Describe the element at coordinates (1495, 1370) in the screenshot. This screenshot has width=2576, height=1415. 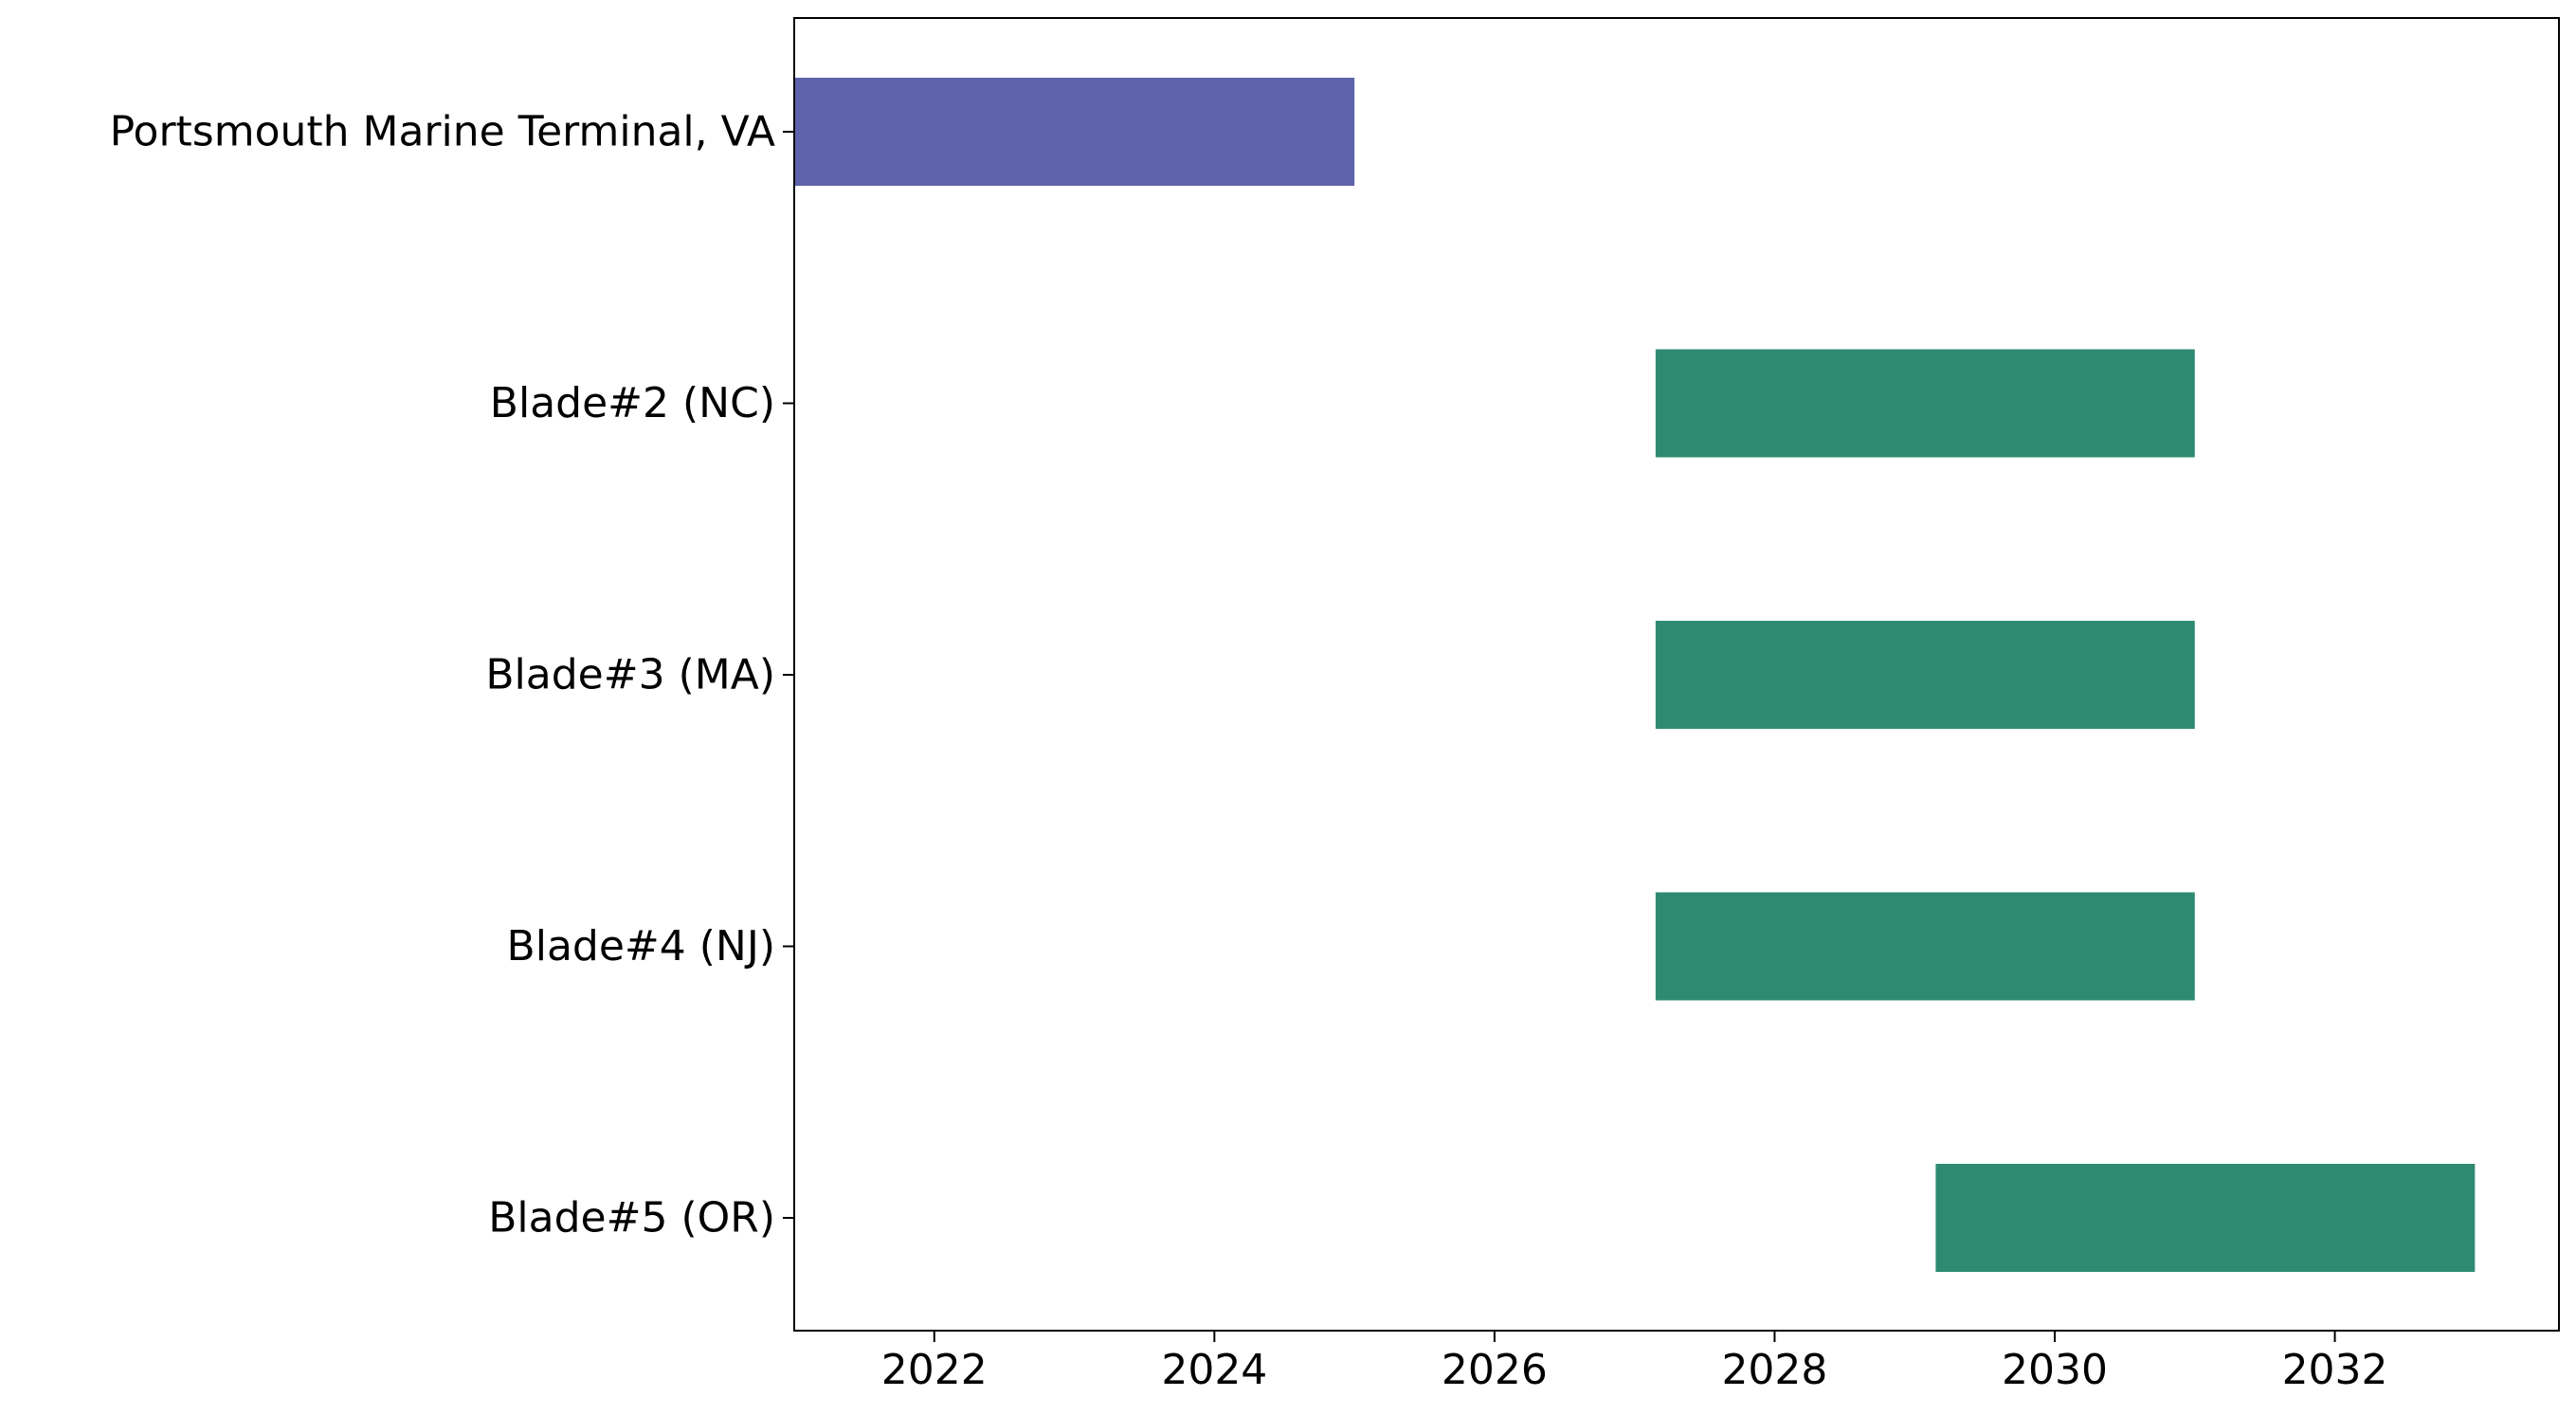
I see `x-tick-label: 2026` at that location.